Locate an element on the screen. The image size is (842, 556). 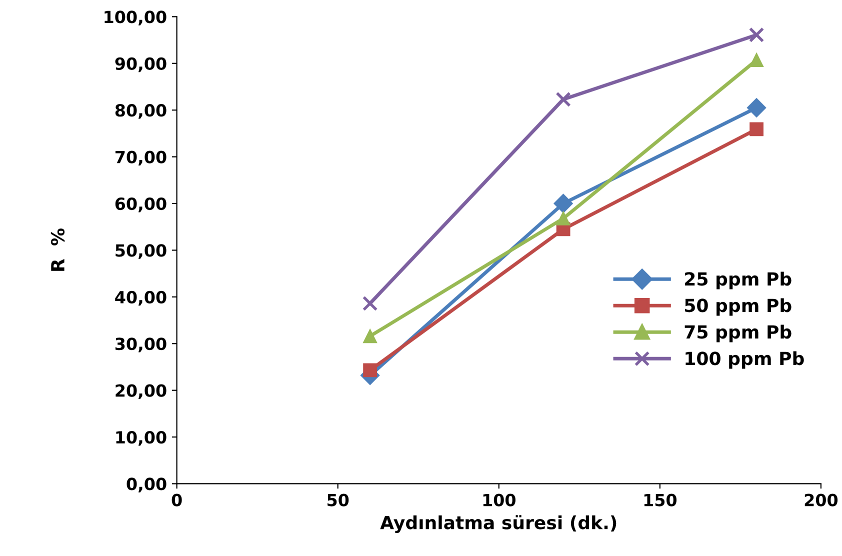
y-tick-label: 10,00 is located at coordinates (141, 438).